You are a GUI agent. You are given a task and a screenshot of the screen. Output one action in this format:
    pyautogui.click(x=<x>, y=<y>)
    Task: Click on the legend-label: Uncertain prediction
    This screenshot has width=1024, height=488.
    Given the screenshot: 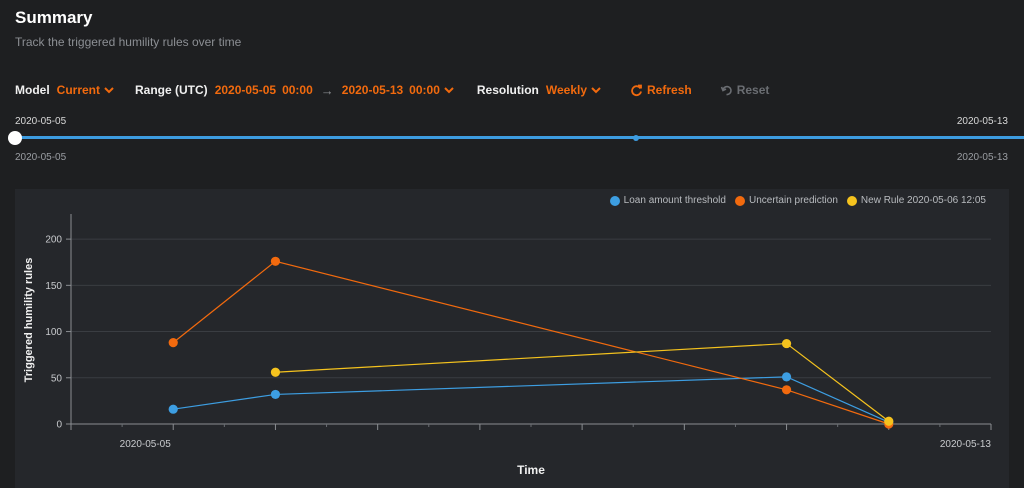 What is the action you would take?
    pyautogui.click(x=793, y=200)
    